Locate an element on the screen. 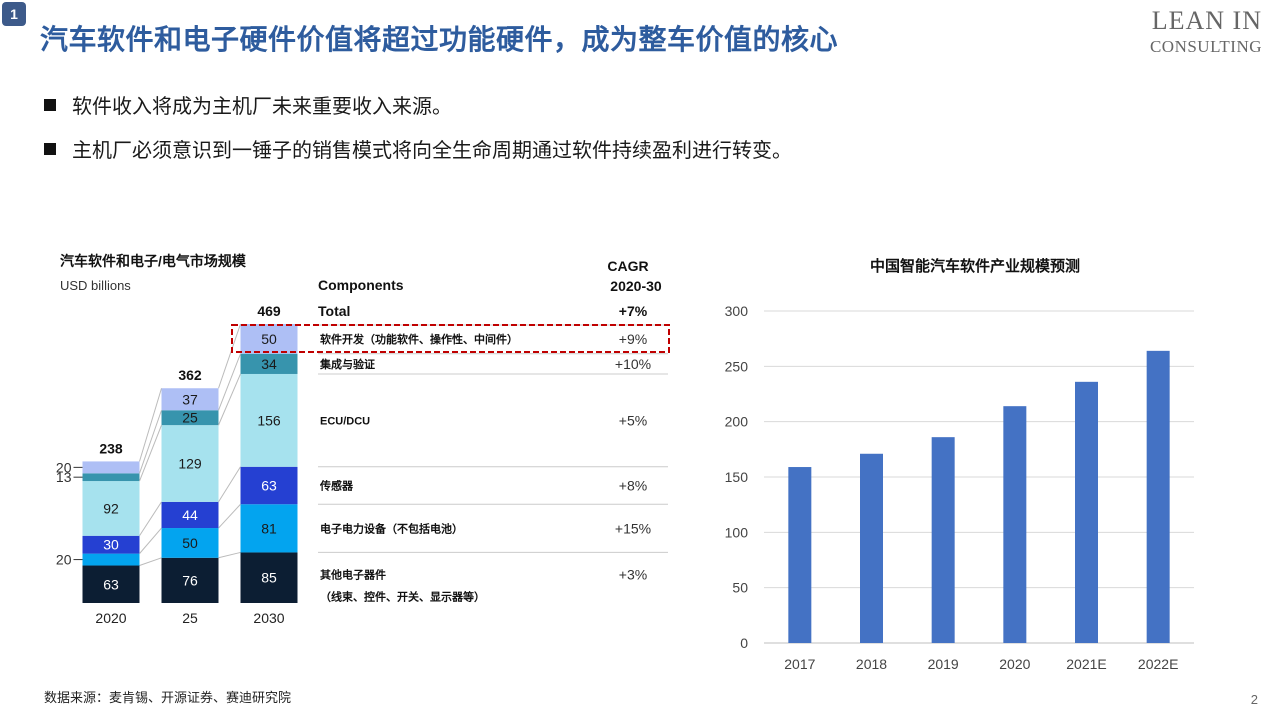 This screenshot has height=720, width=1280. bullet-1: 软件收入将成为主机厂未来重要收入来源。 is located at coordinates (248, 104).